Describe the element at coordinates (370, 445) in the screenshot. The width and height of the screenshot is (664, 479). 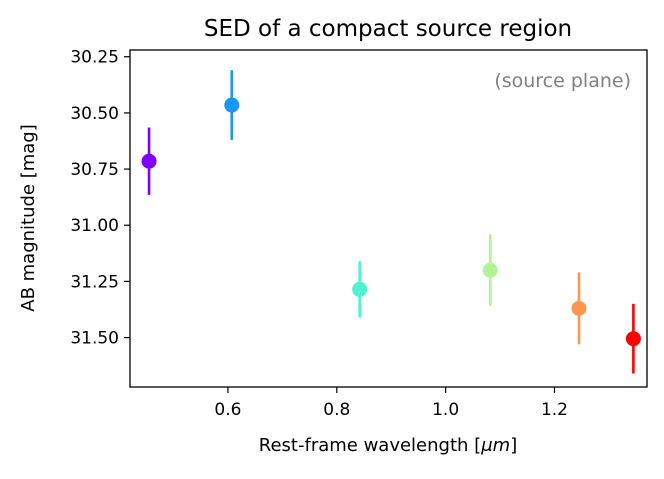
I see `x-axis-label-prefix: Rest-frame wavelength [` at that location.